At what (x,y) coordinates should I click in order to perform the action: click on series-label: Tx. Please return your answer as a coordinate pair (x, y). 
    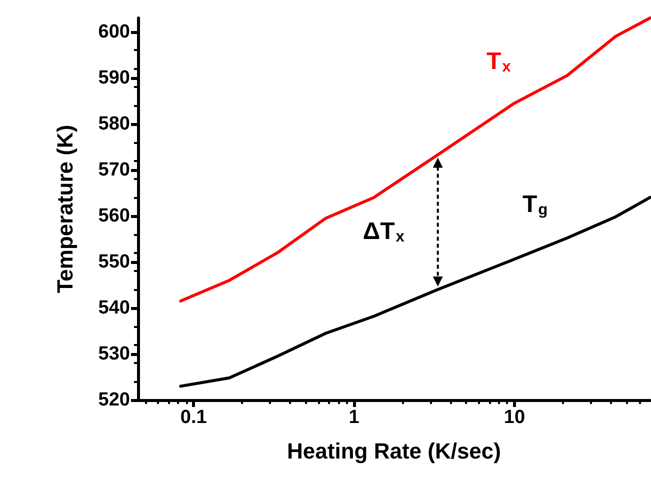
    Looking at the image, I should click on (499, 62).